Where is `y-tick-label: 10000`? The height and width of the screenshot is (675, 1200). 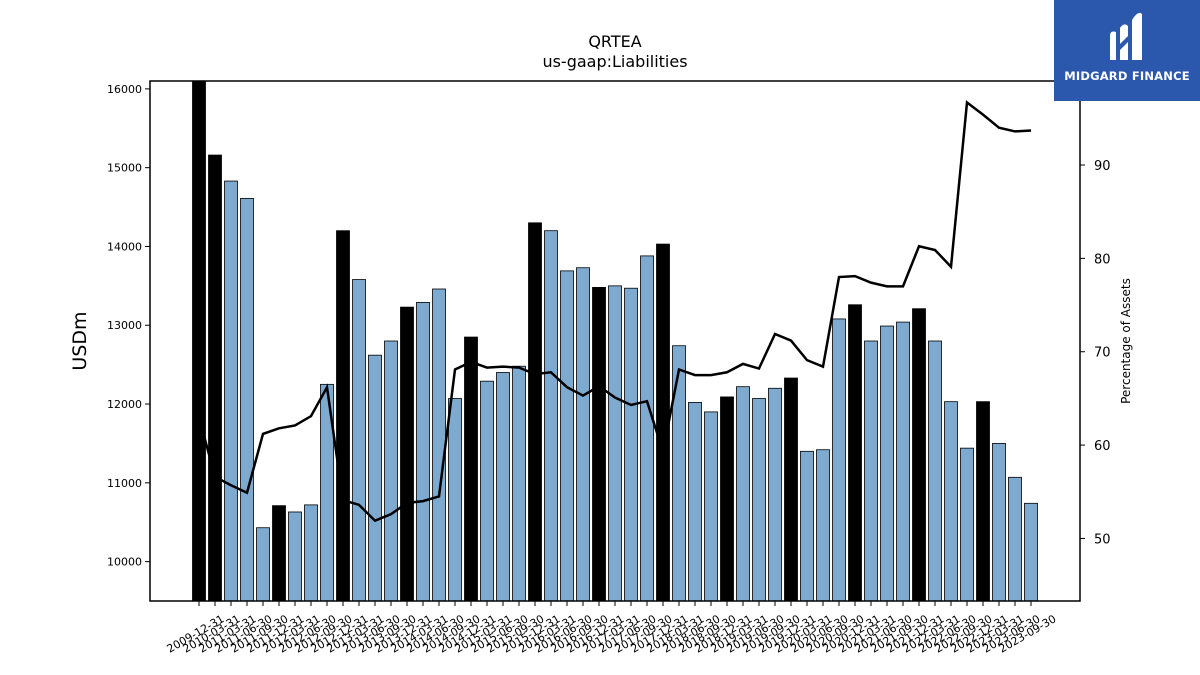
y-tick-label: 10000 is located at coordinates (124, 562).